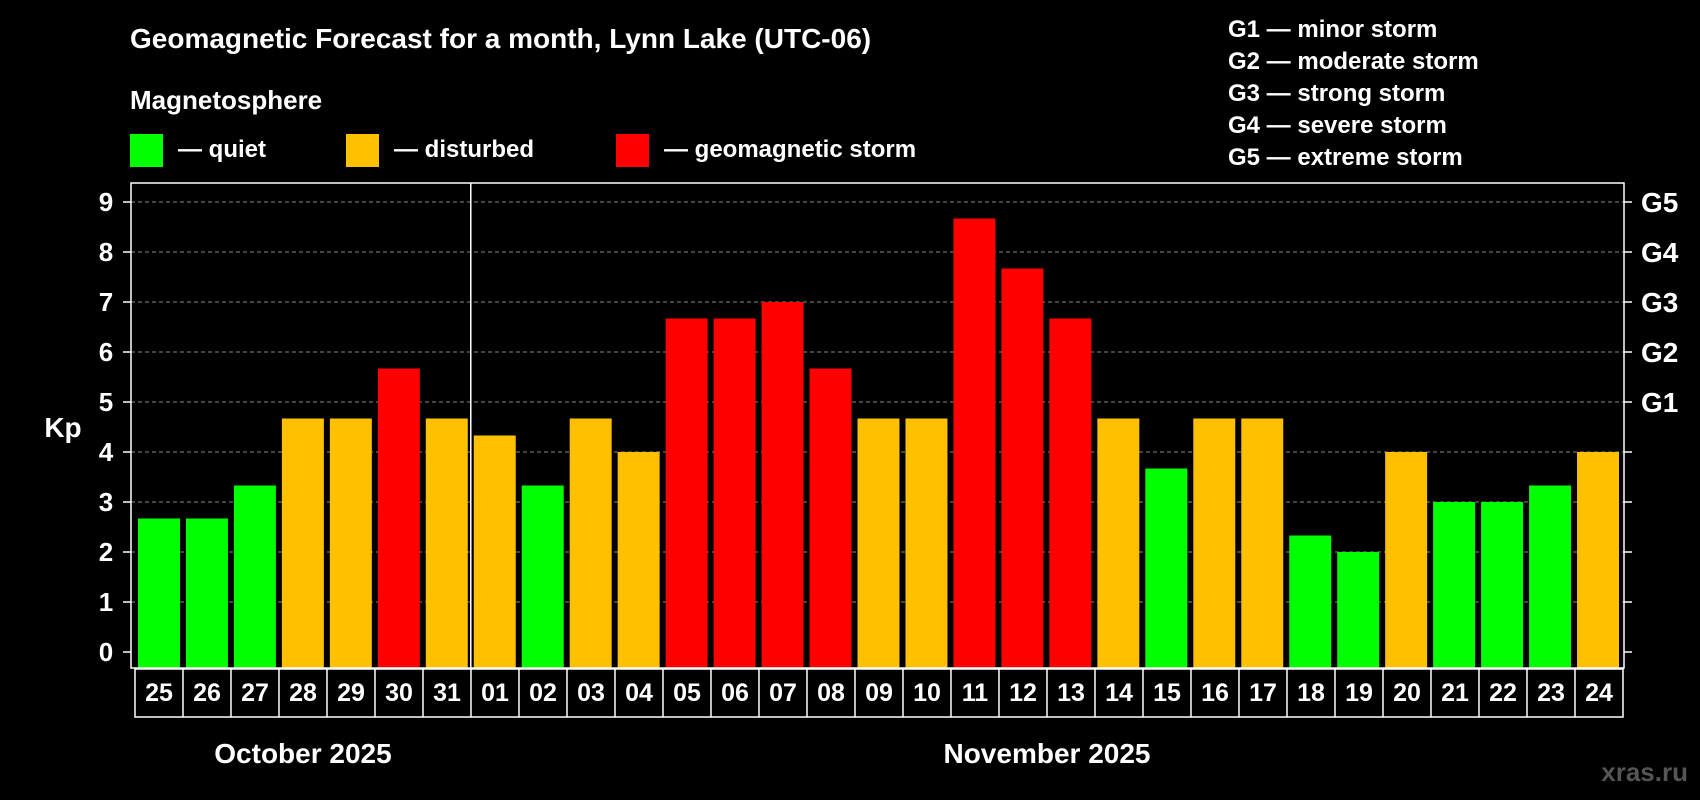  I want to click on date-label: 07, so click(783, 693).